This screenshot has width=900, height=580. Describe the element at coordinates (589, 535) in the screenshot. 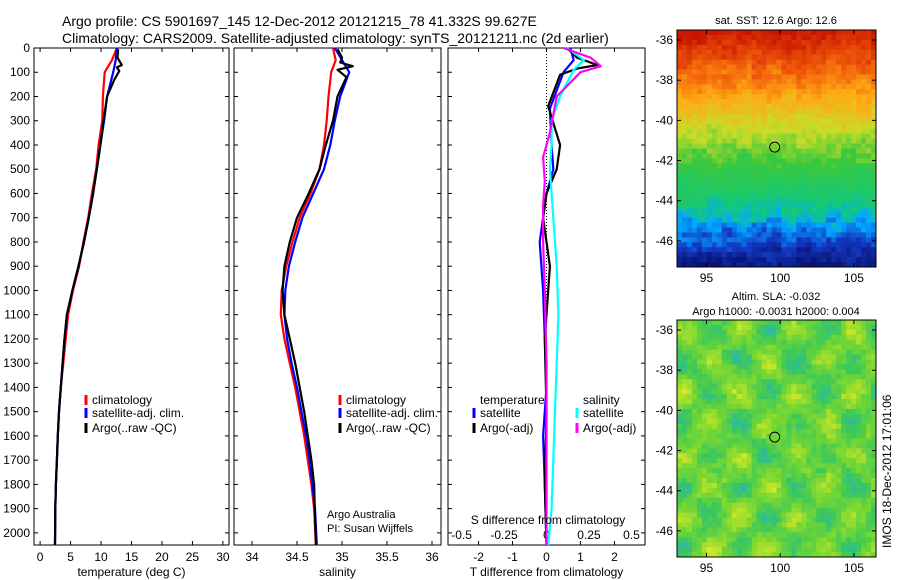

I see `top-tick-label: 0.25` at that location.